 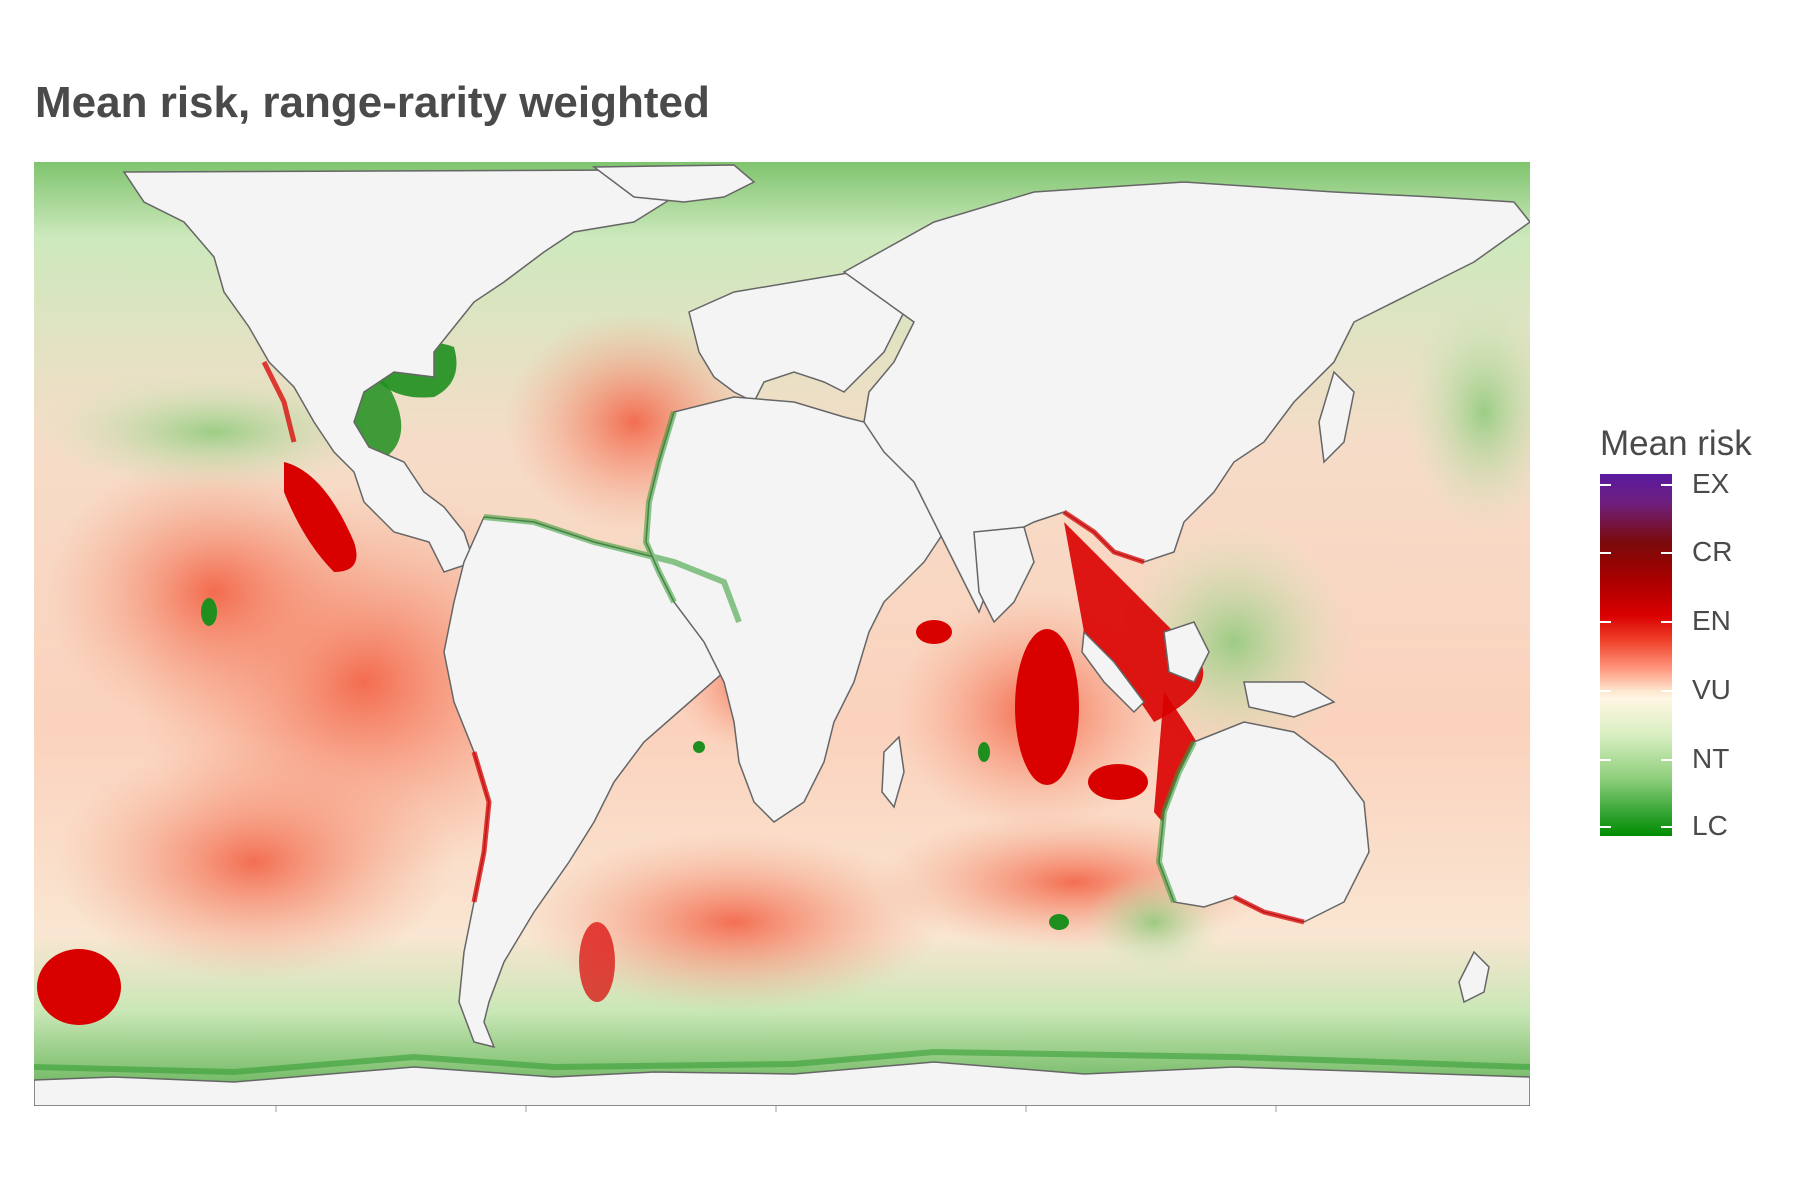 I want to click on land-asia, so click(x=1186, y=397).